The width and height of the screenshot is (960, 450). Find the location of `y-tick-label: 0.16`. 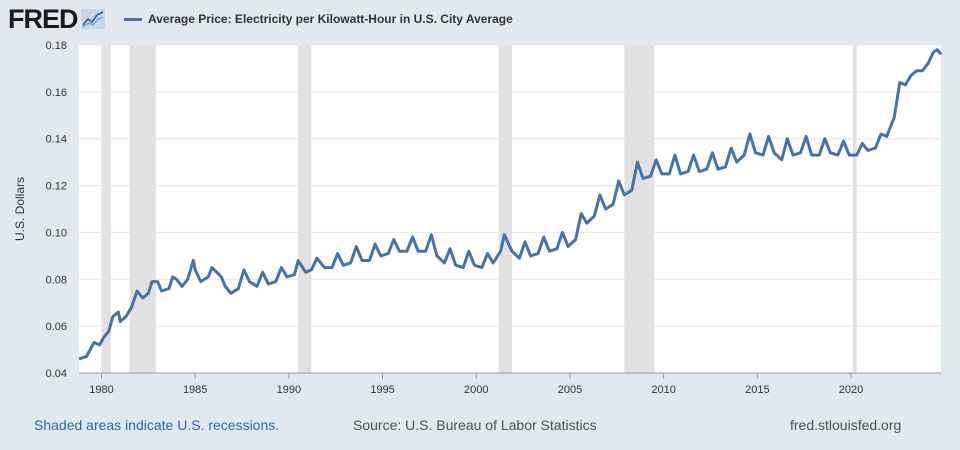

y-tick-label: 0.16 is located at coordinates (56, 93).